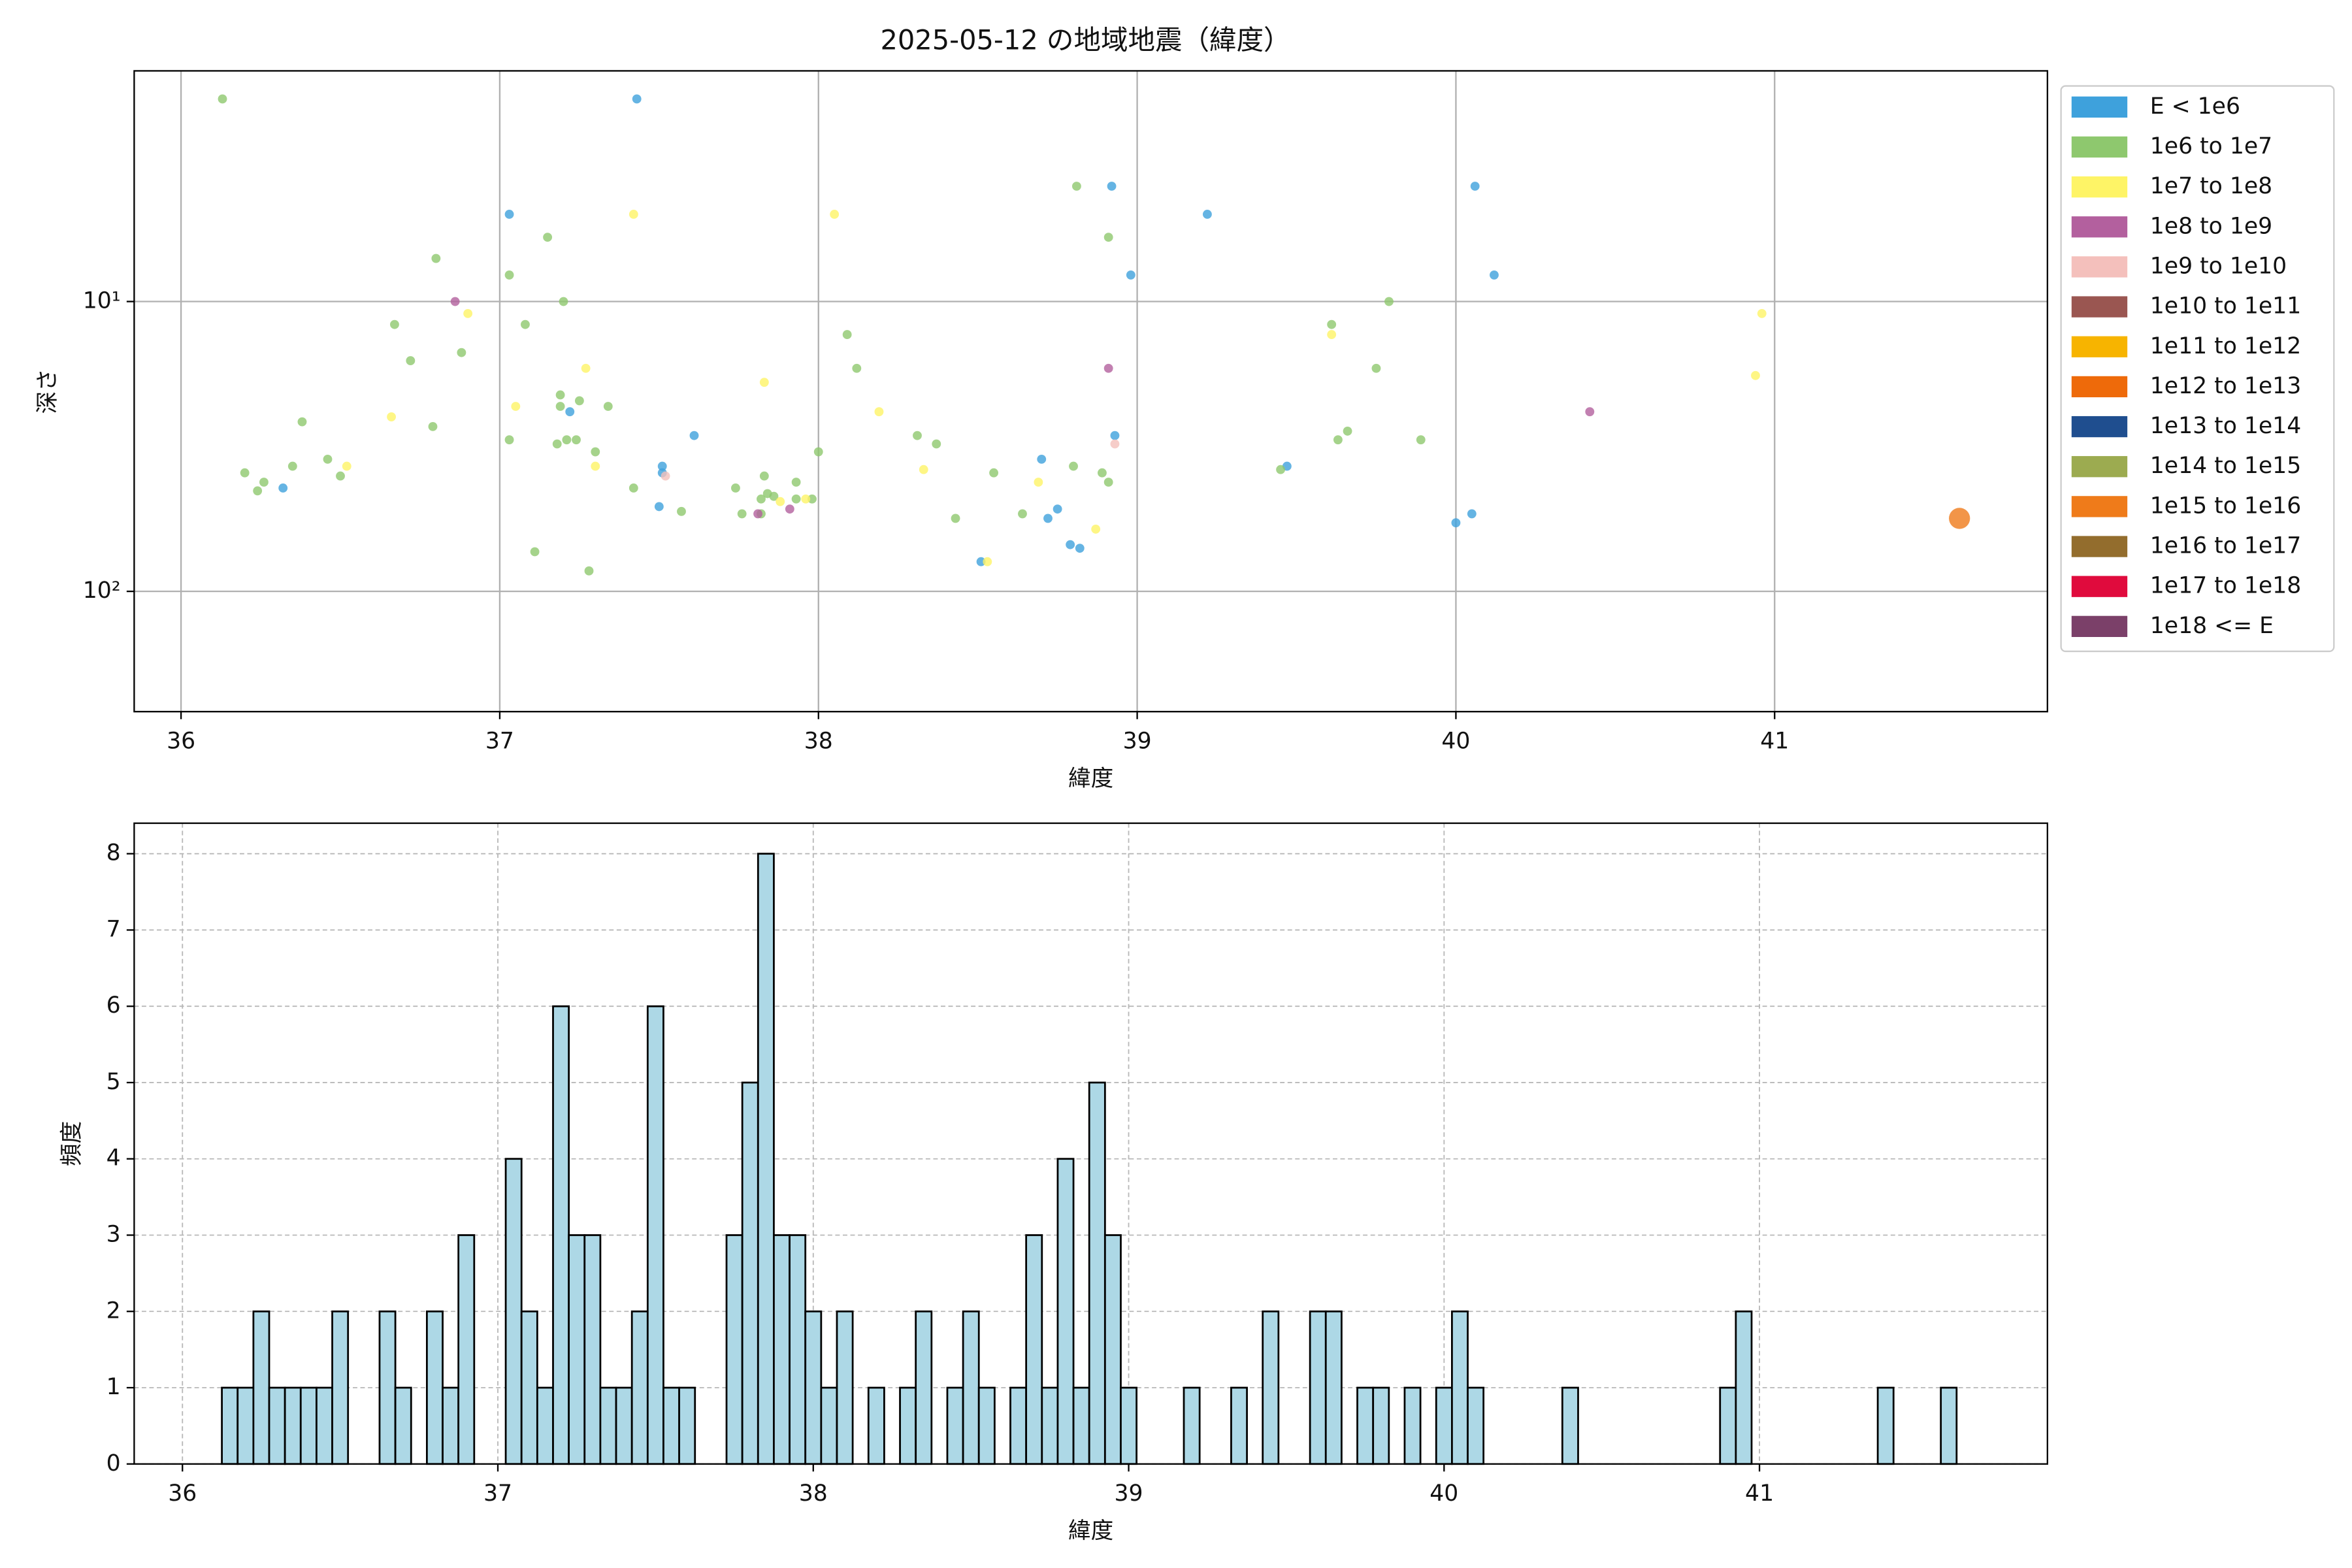 The image size is (2352, 1568). Describe the element at coordinates (2211, 186) in the screenshot. I see `legend-label: 1e7 to 1e8` at that location.